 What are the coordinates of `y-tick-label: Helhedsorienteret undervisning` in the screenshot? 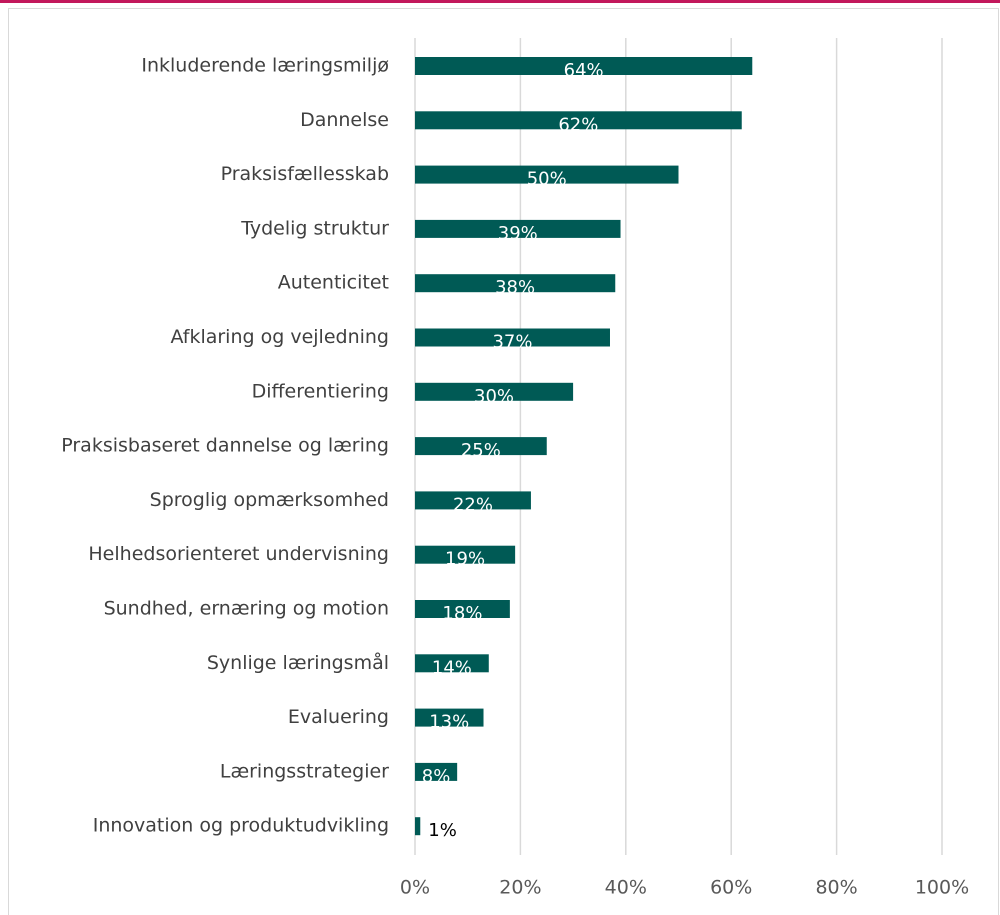 It's located at (238, 554).